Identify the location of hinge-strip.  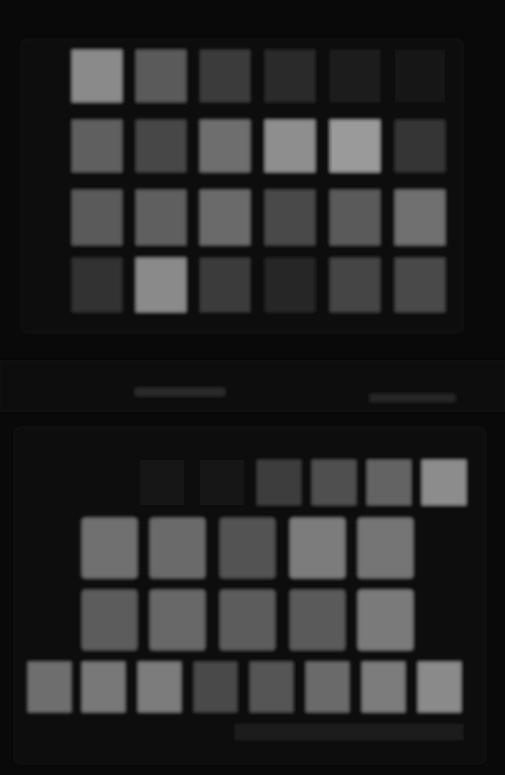
(252, 386).